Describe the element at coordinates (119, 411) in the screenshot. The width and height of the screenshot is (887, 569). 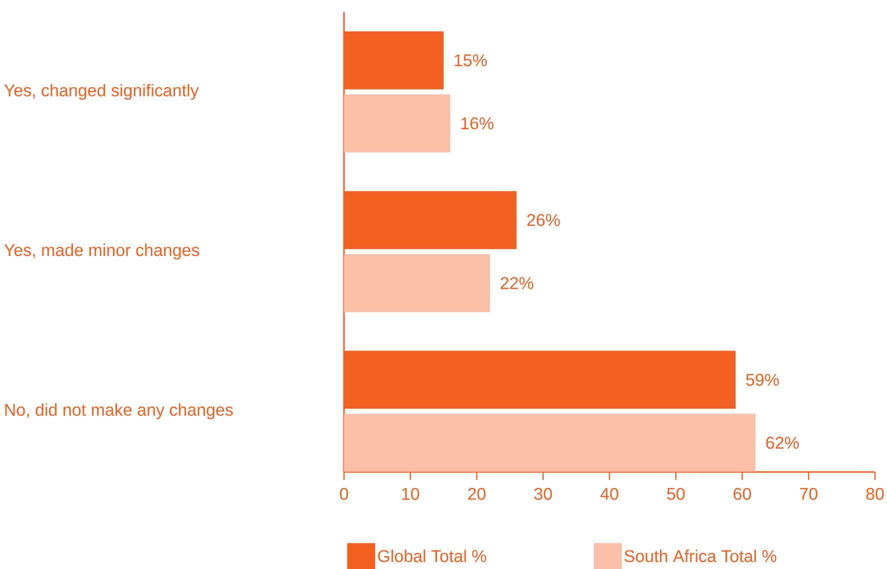
I see `y-tick-label: No, did not make any changes` at that location.